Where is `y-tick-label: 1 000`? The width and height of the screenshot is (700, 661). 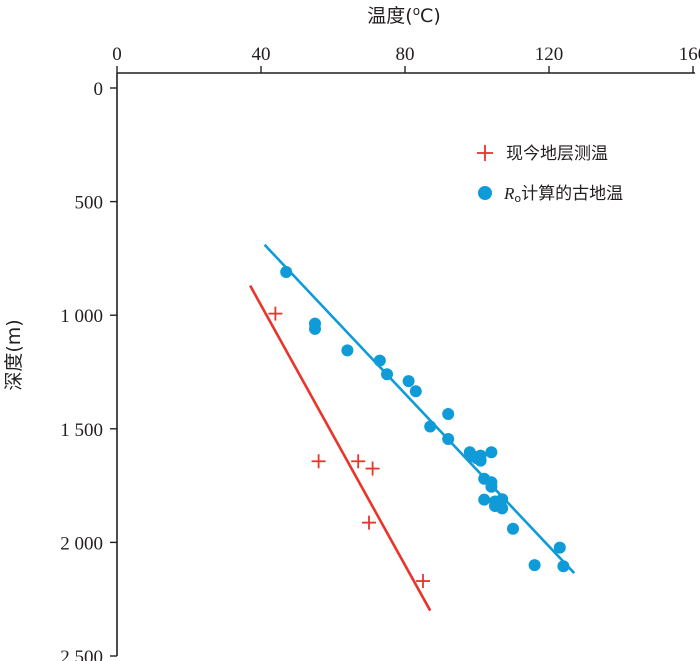 y-tick-label: 1 000 is located at coordinates (81, 316).